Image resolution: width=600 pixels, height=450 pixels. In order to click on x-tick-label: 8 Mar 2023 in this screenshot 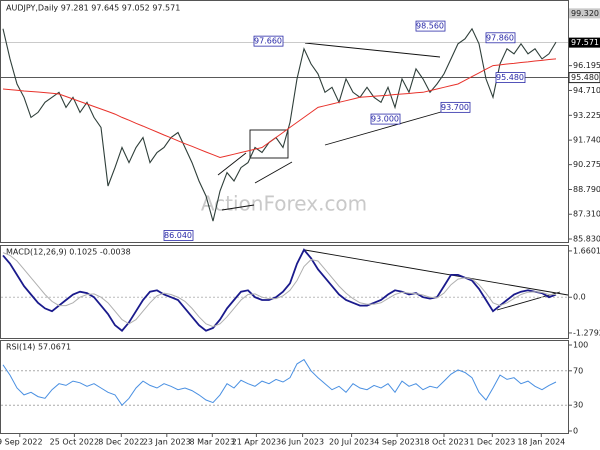, I will do `click(212, 442)`.